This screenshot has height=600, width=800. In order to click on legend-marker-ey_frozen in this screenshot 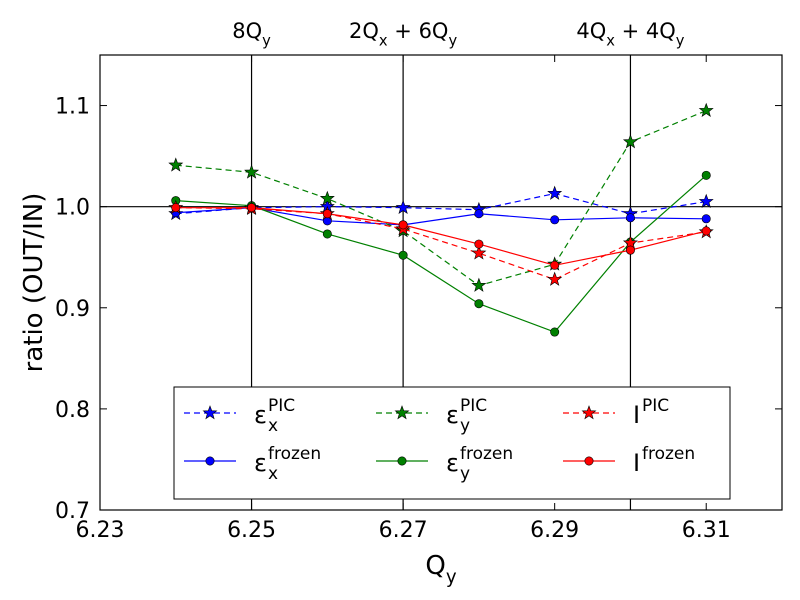, I will do `click(402, 461)`.